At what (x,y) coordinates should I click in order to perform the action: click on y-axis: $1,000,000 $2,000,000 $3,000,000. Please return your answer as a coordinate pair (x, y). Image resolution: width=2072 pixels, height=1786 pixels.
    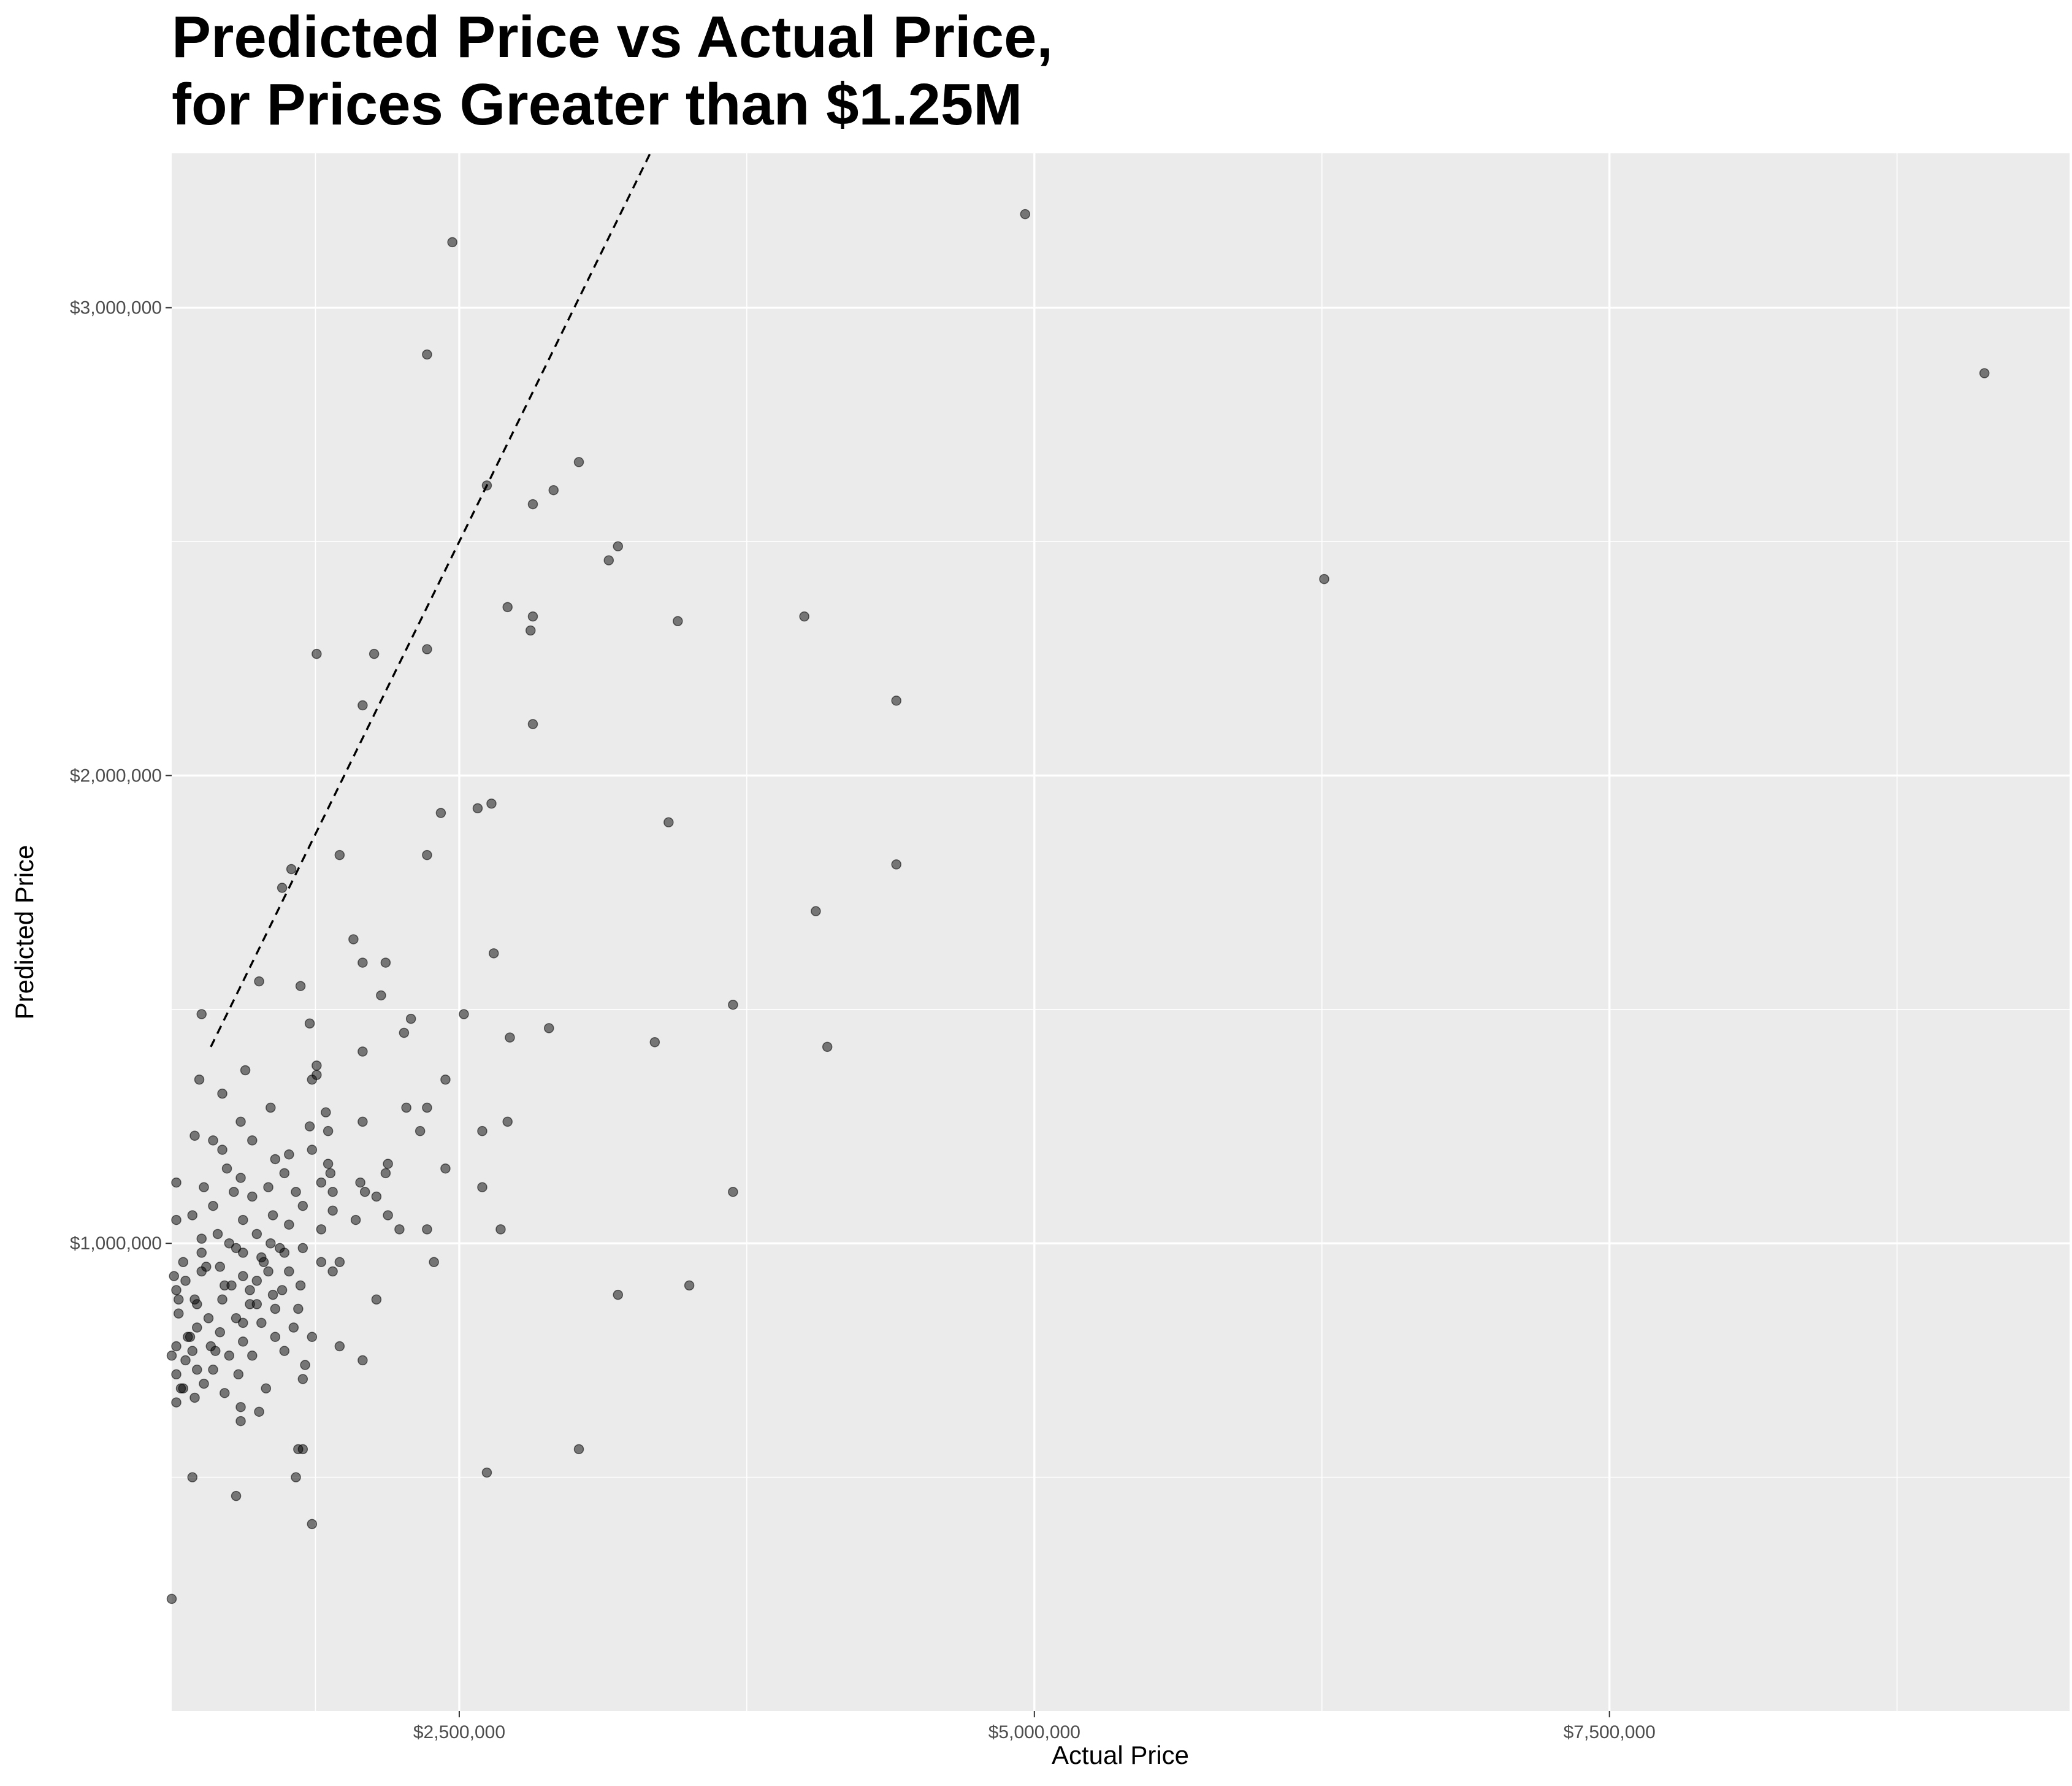
    Looking at the image, I should click on (121, 776).